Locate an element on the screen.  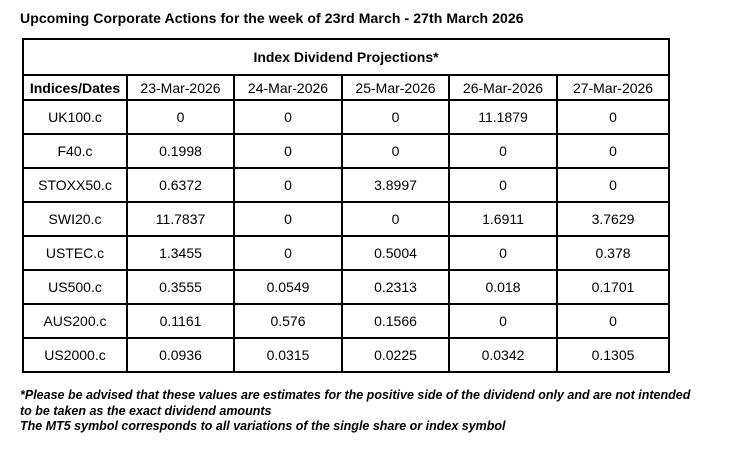
value-cell: 0.0549 is located at coordinates (288, 287).